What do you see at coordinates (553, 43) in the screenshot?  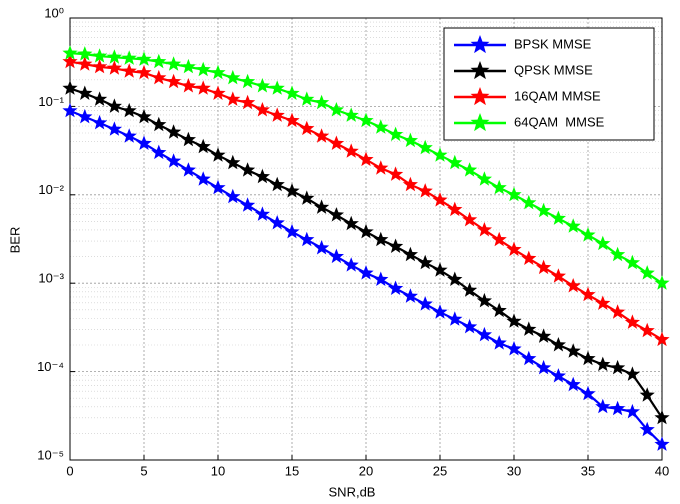 I see `legend-label: BPSK MMSE` at bounding box center [553, 43].